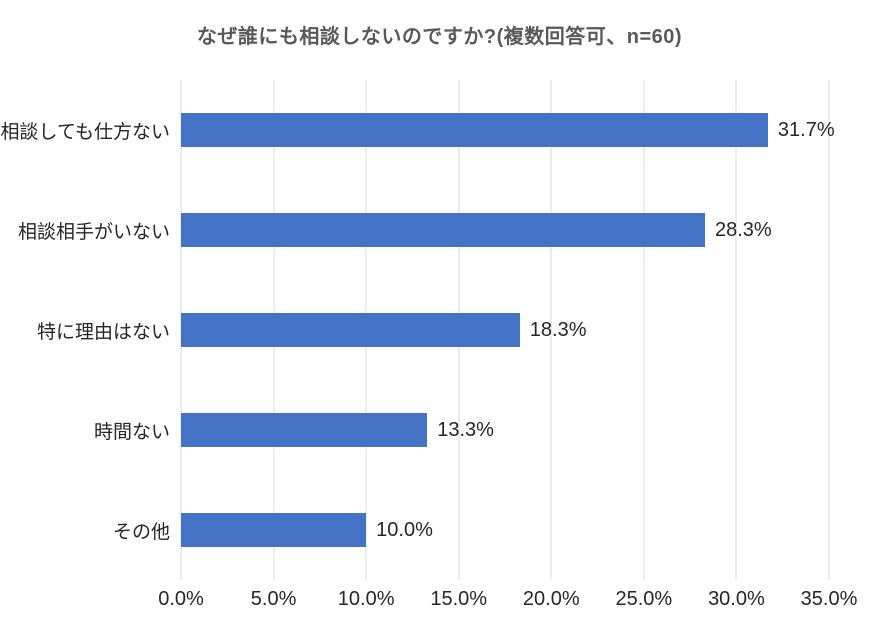  Describe the element at coordinates (273, 599) in the screenshot. I see `x-axis-tick-label: 5.0%` at that location.